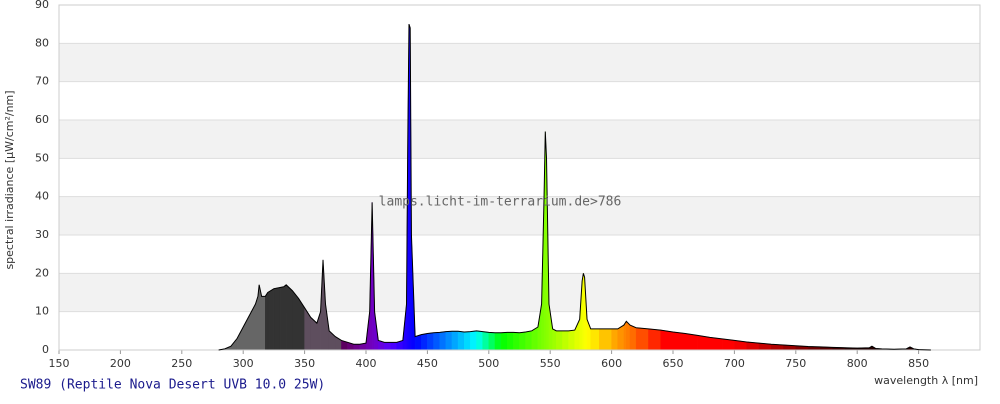 This screenshot has height=404, width=1000. I want to click on x-tick-label: 800, so click(857, 363).